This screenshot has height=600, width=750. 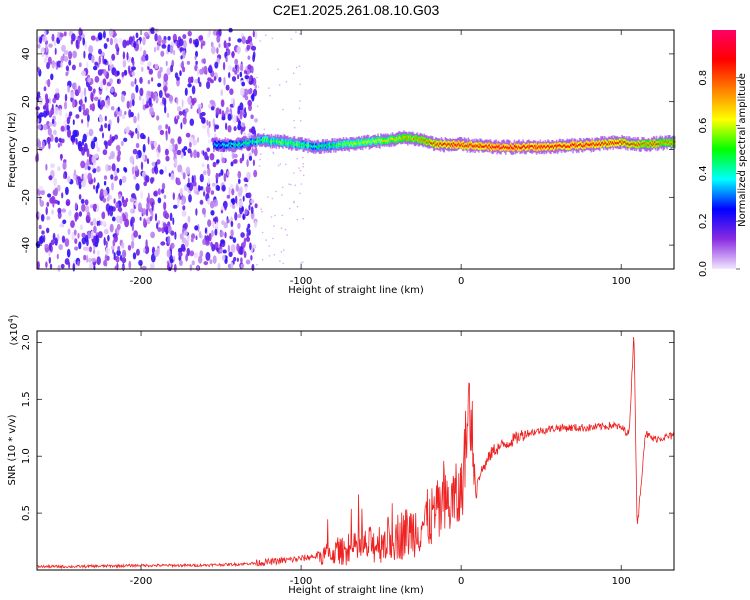 What do you see at coordinates (301, 581) in the screenshot?
I see `x-tick-label: -100` at bounding box center [301, 581].